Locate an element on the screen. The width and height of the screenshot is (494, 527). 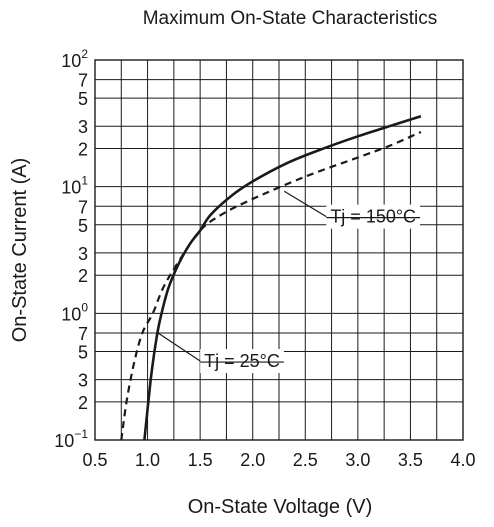
annotation-label-1: Tj = 150°C is located at coordinates (373, 217).